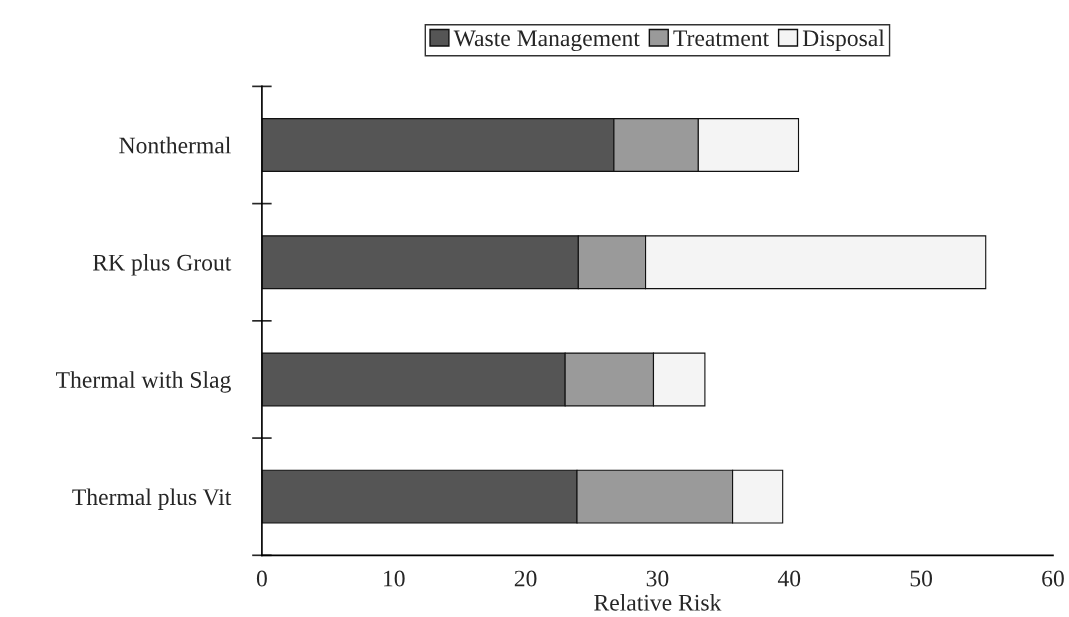 The image size is (1069, 617). Describe the element at coordinates (657, 578) in the screenshot. I see `x-tick-label: 30` at that location.